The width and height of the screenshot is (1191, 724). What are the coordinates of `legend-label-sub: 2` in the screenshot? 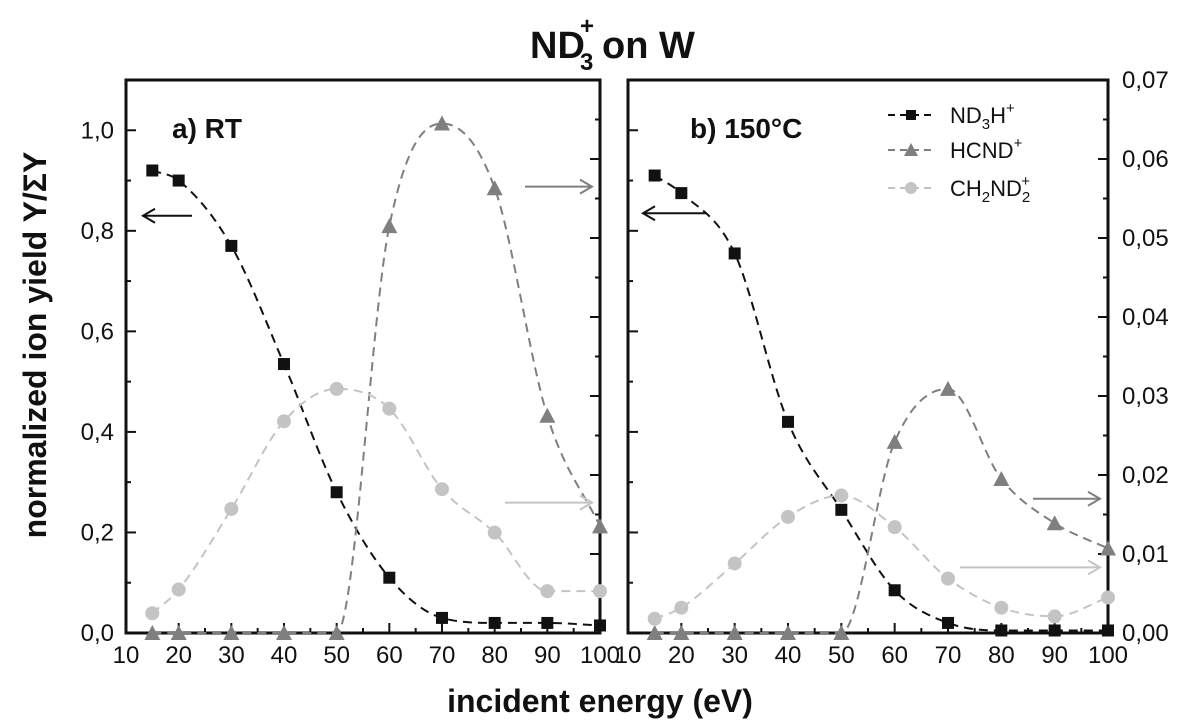 It's located at (1026, 197).